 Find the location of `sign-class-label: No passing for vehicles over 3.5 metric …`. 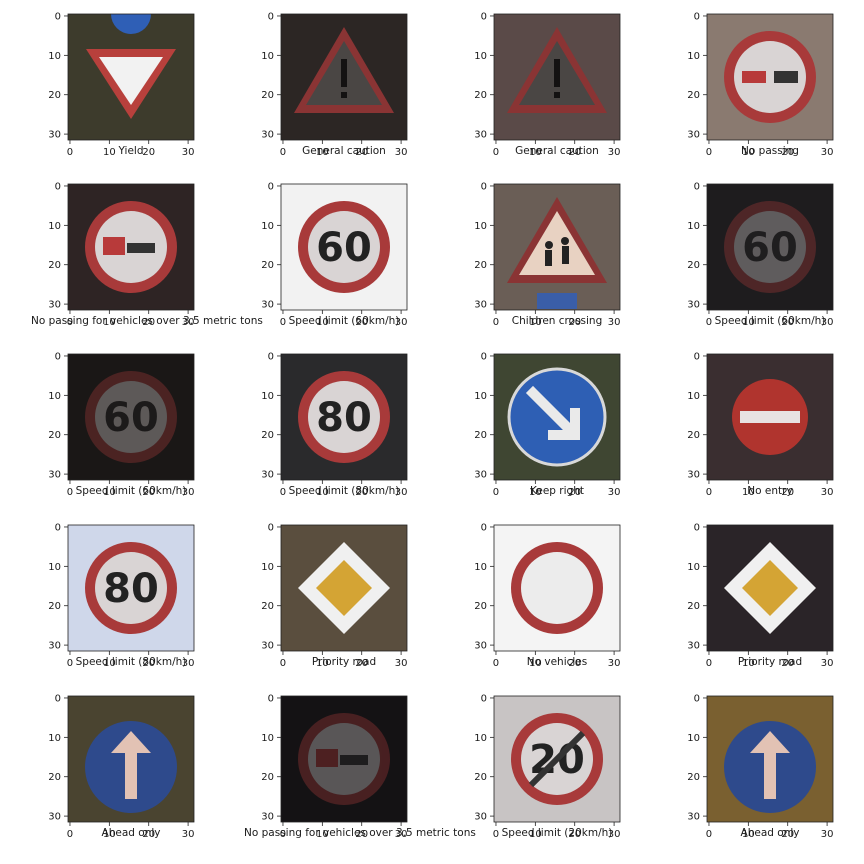

sign-class-label: No passing for vehicles over 3.5 metric … is located at coordinates (360, 833).